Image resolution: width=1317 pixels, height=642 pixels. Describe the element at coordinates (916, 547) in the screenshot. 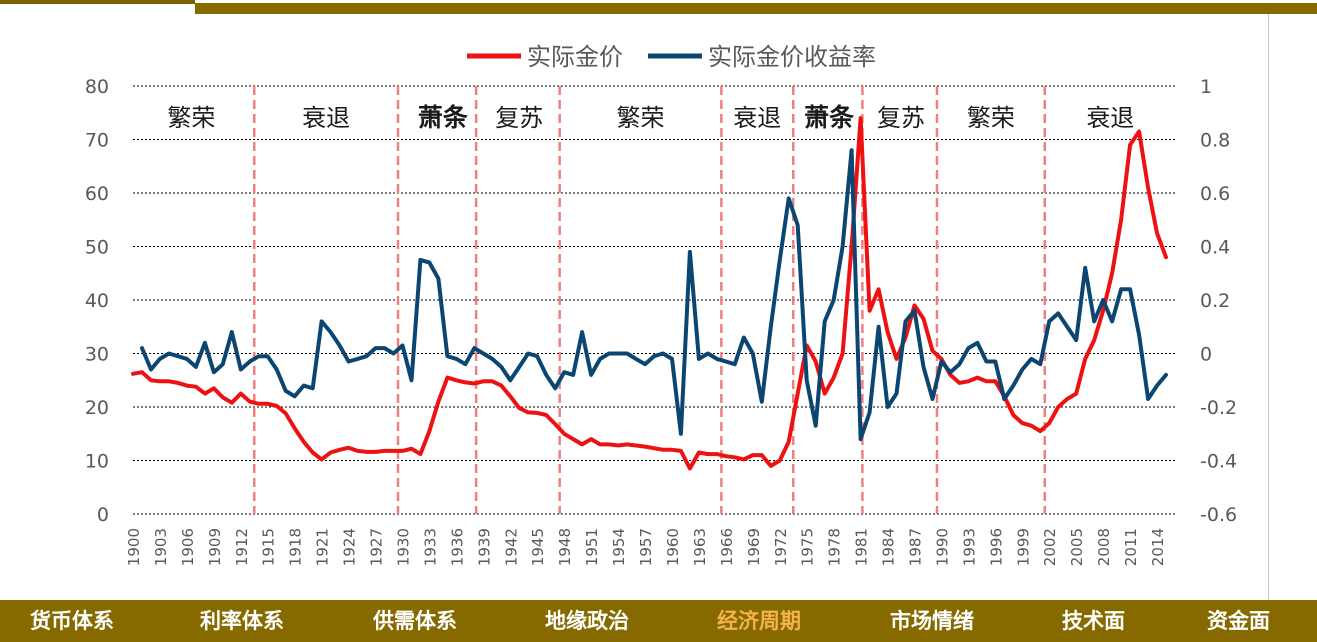

I see `x-tick-label: 1987` at that location.